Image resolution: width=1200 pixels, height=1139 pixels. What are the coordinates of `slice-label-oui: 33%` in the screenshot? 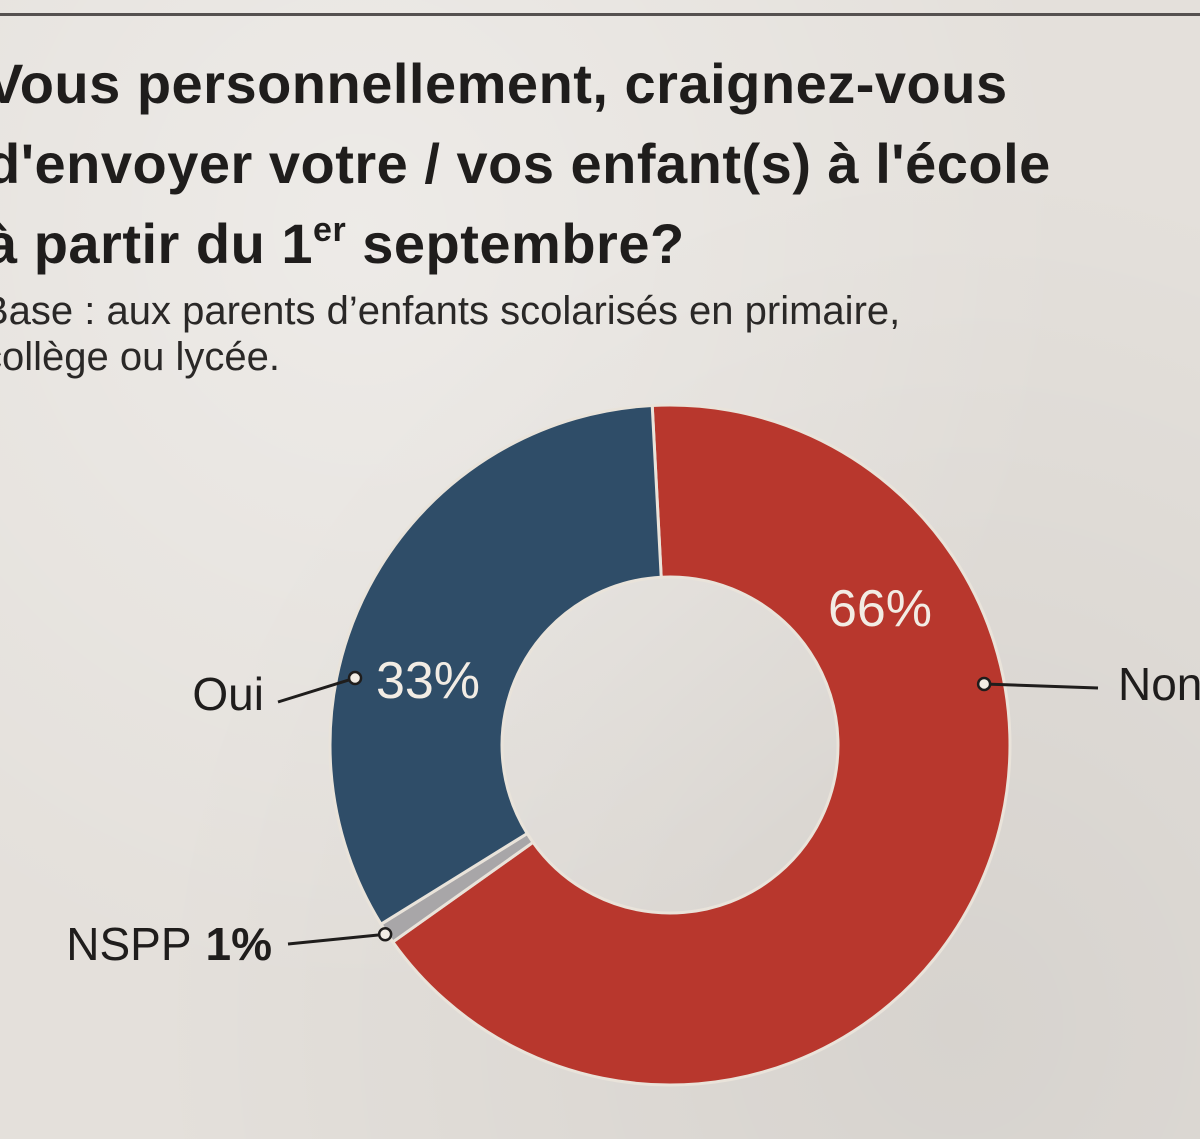 It's located at (428, 681).